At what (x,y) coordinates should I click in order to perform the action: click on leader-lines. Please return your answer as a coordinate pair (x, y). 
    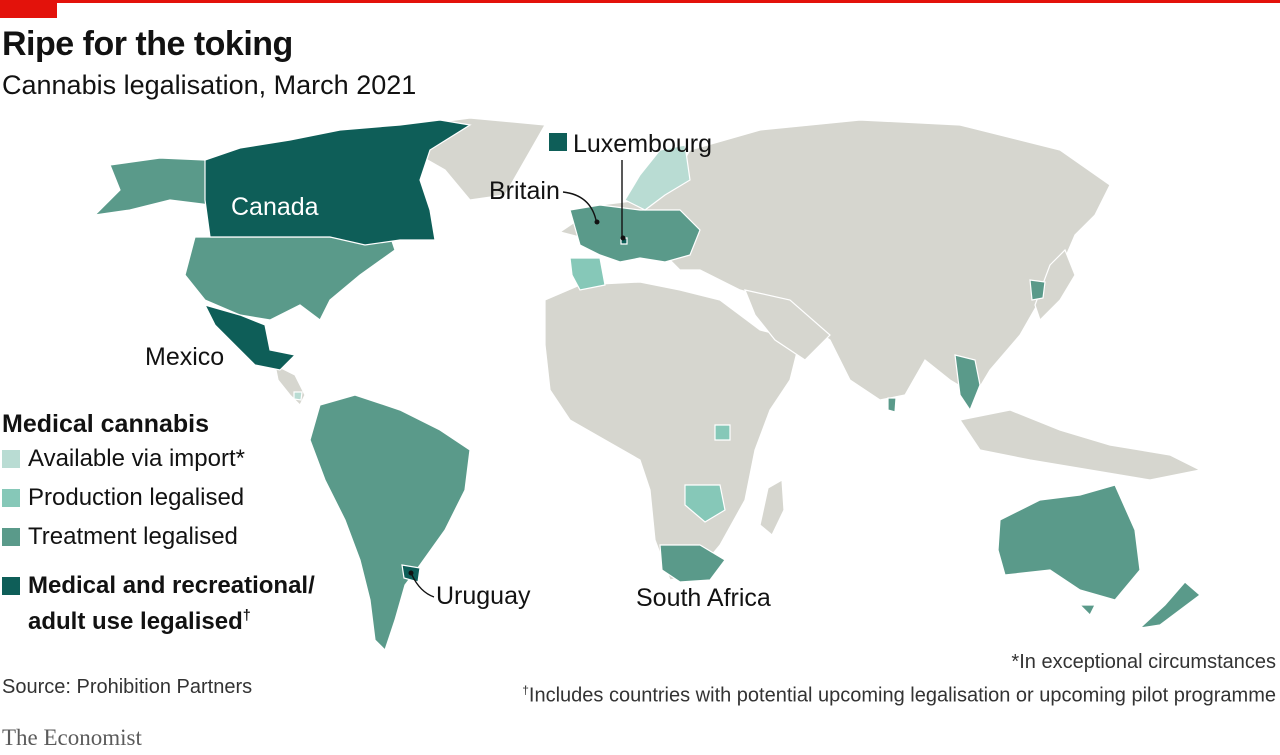
    Looking at the image, I should click on (517, 379).